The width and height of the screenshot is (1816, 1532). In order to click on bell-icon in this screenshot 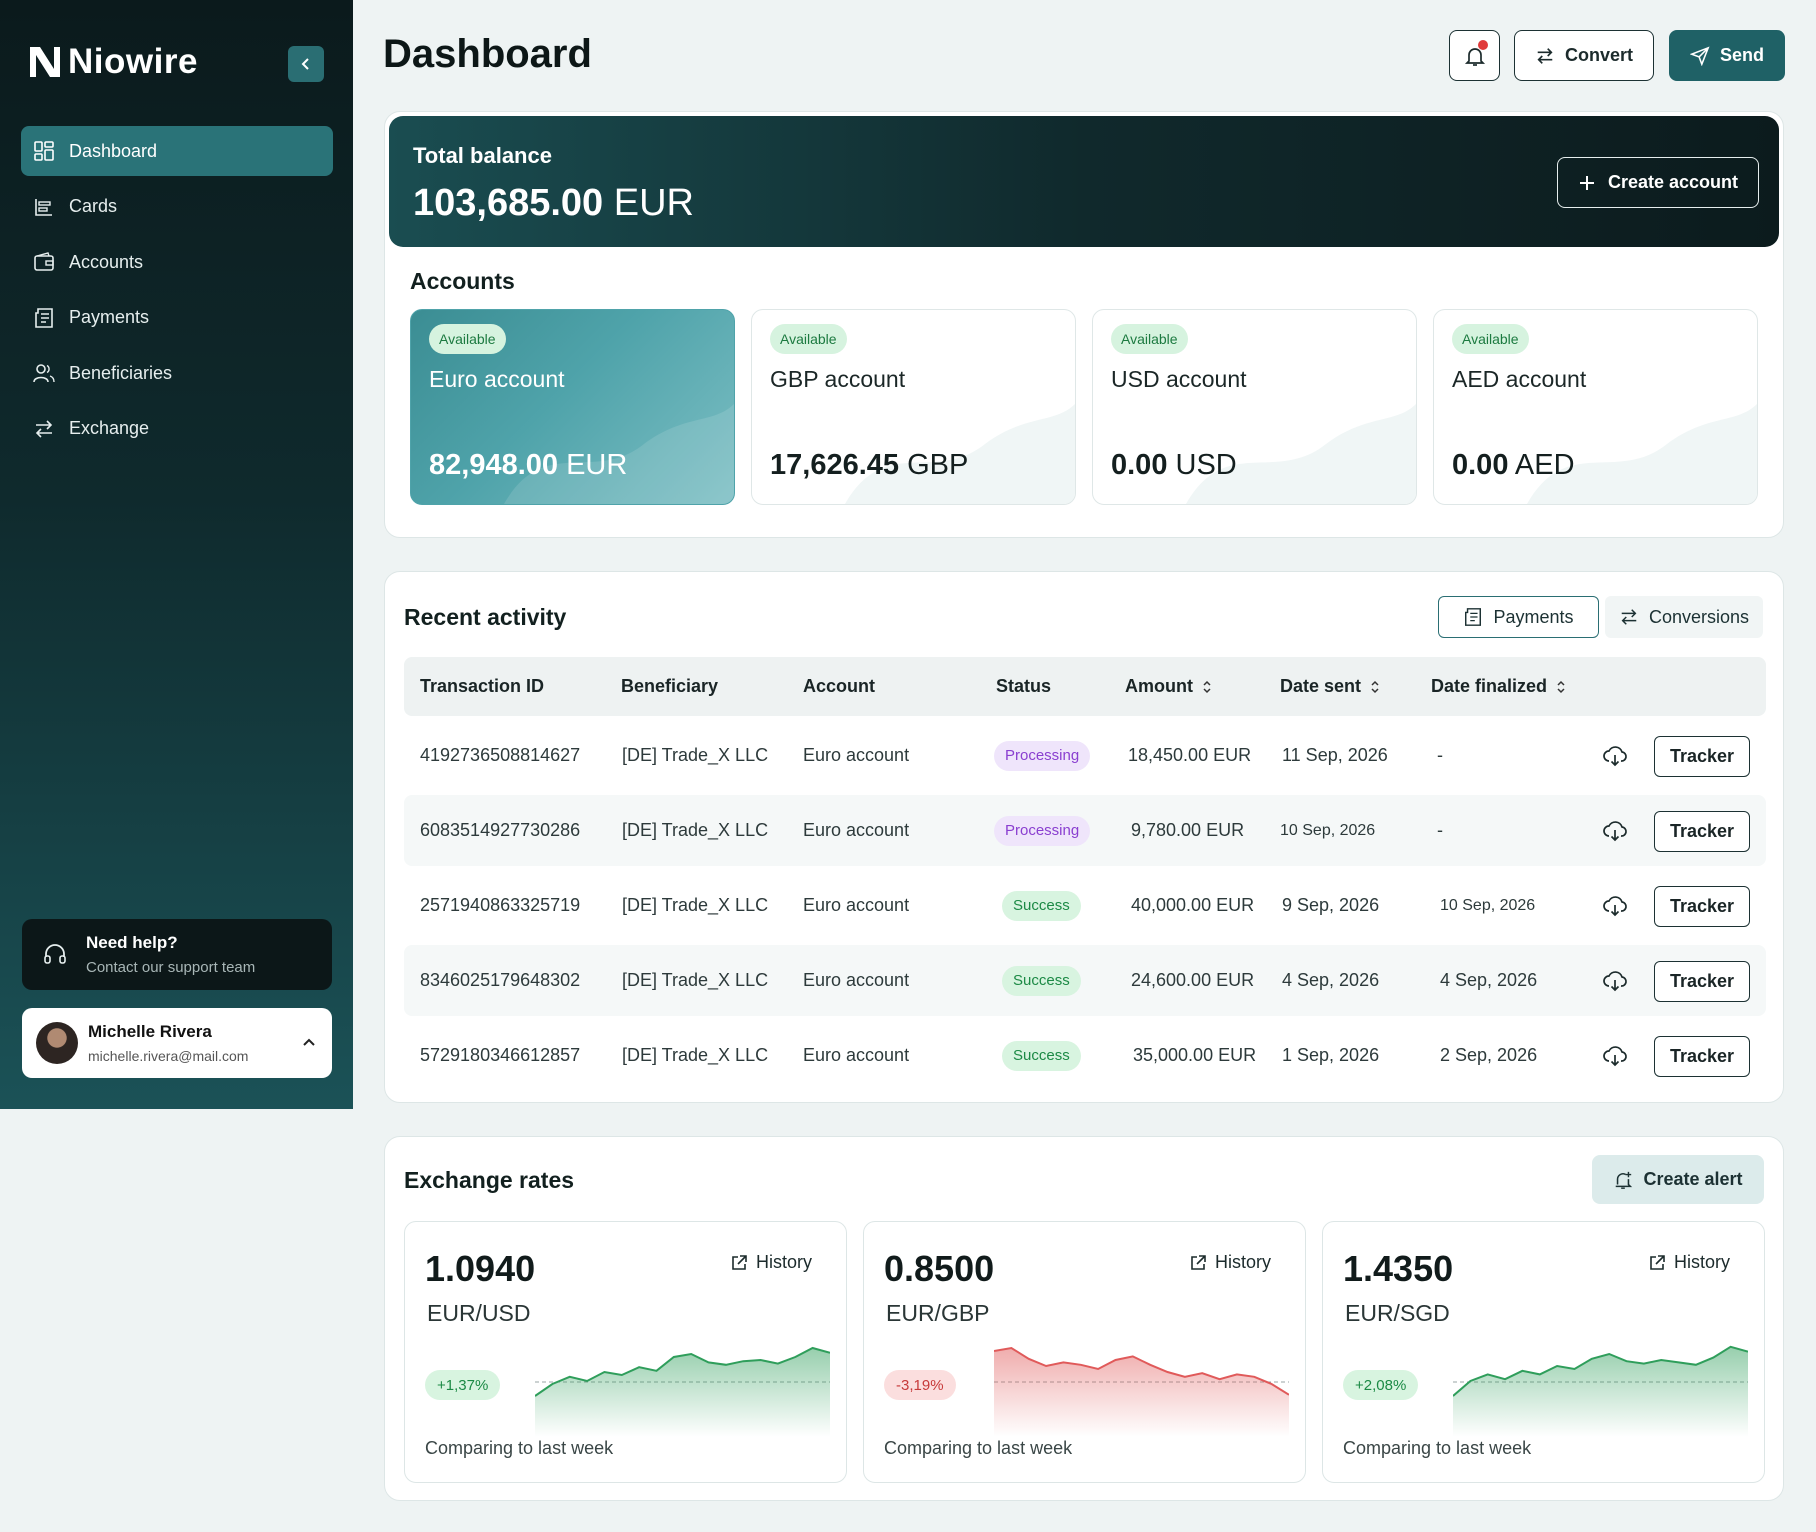, I will do `click(1474, 56)`.